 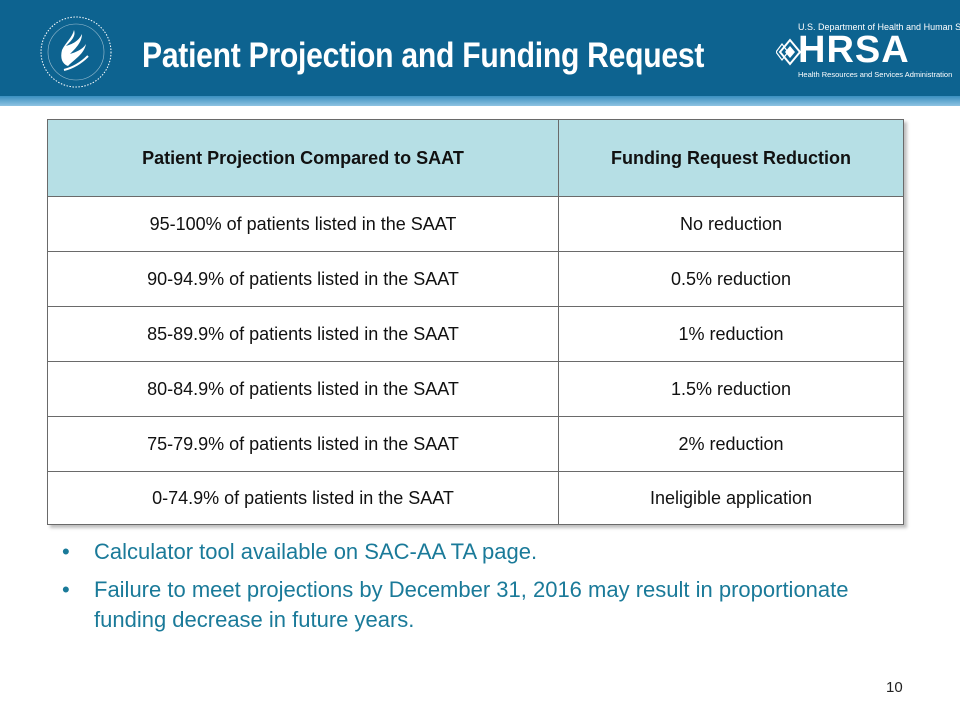 I want to click on projection-cell: 85-89.9% of patients listed in the SAAT, so click(x=303, y=334).